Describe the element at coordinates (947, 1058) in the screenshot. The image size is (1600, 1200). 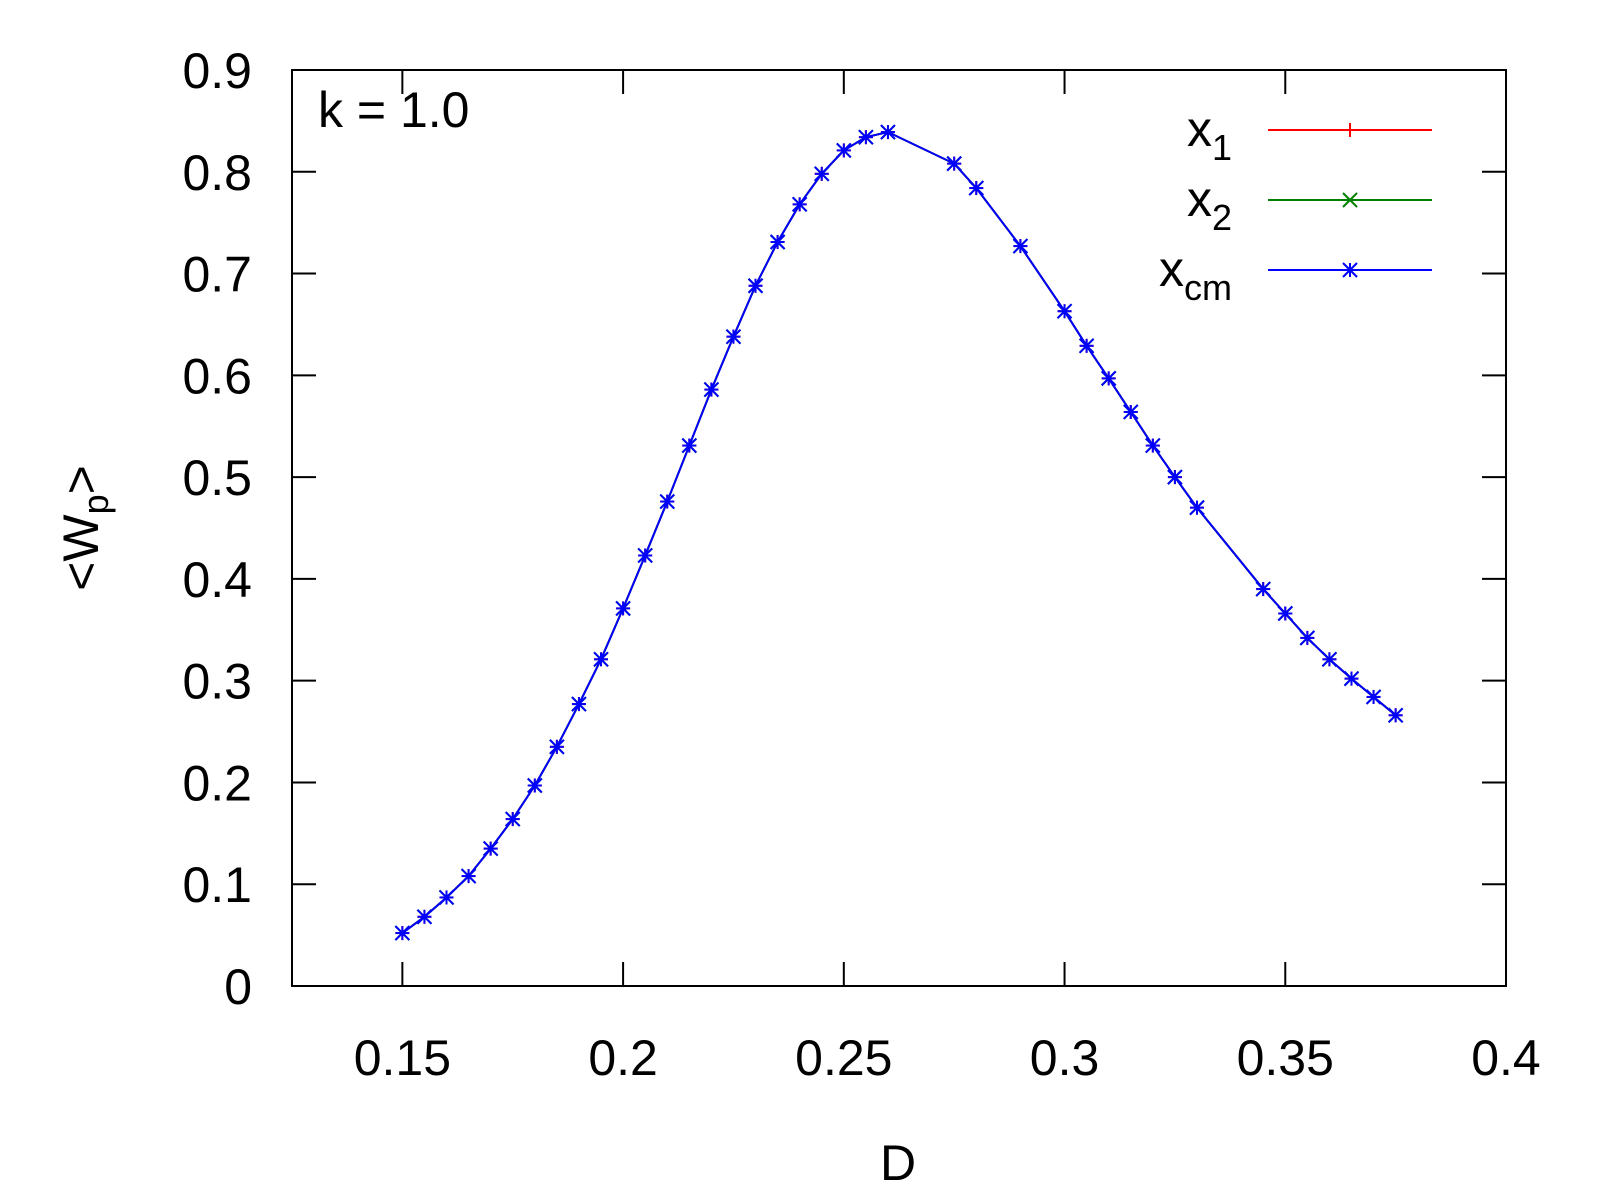
I see `x-tick-labels: 0.15 0.2 0.25 0.3 0.35 0.4` at that location.